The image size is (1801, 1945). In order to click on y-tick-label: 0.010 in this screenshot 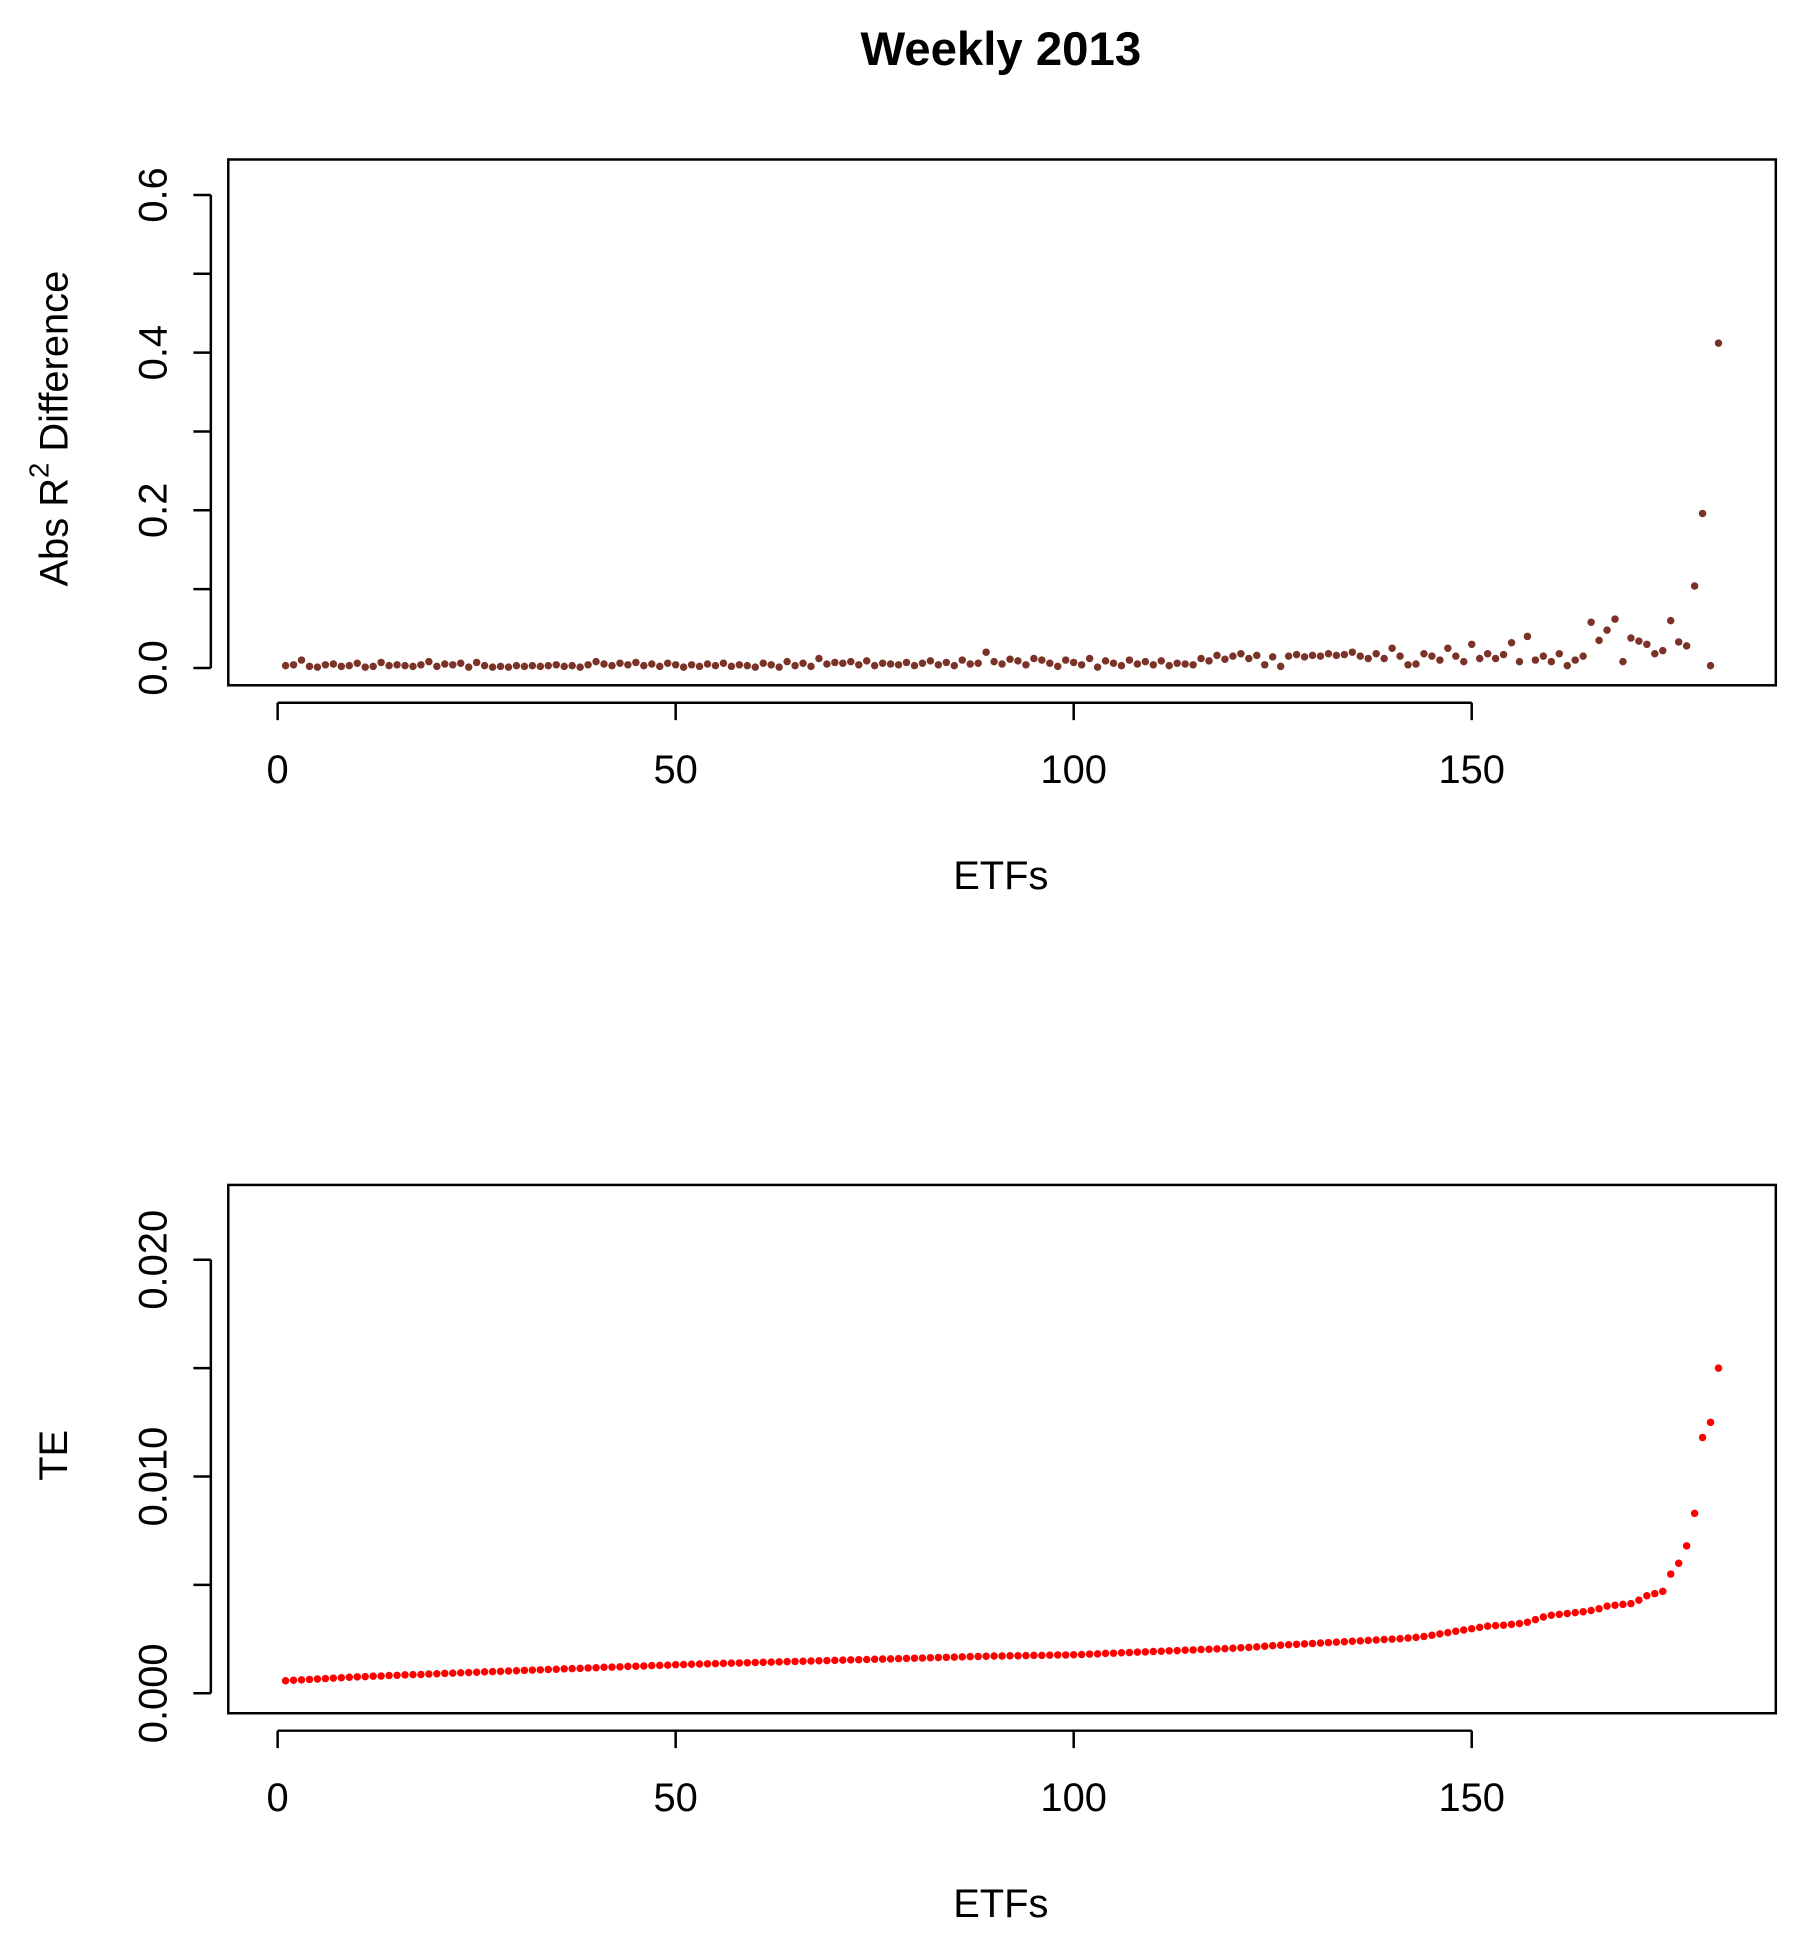, I will do `click(154, 1477)`.